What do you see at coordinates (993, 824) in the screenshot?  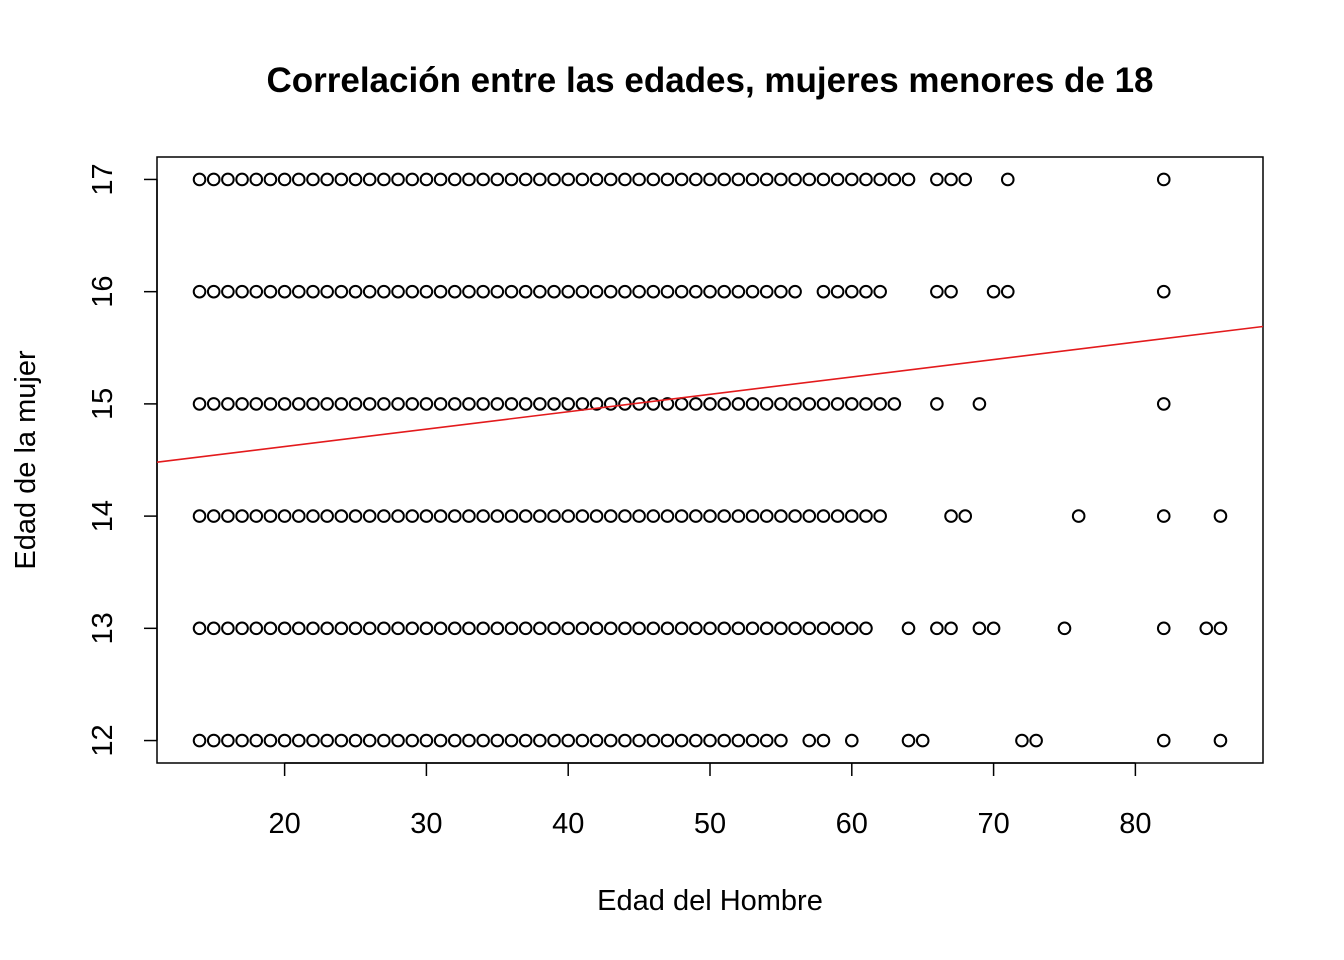 I see `x-tick-label: 70` at bounding box center [993, 824].